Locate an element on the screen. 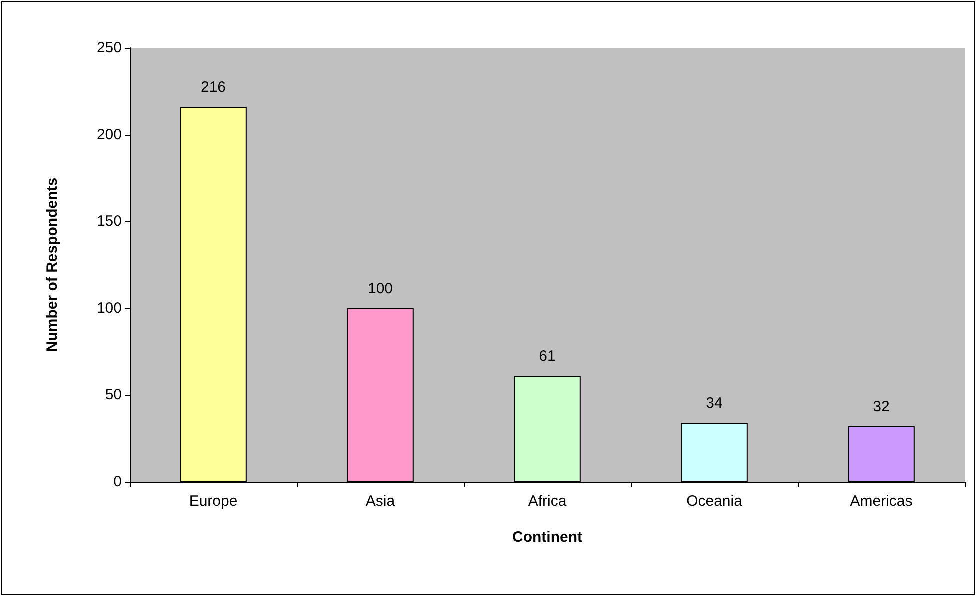  y-tick-label: 0 is located at coordinates (118, 482).